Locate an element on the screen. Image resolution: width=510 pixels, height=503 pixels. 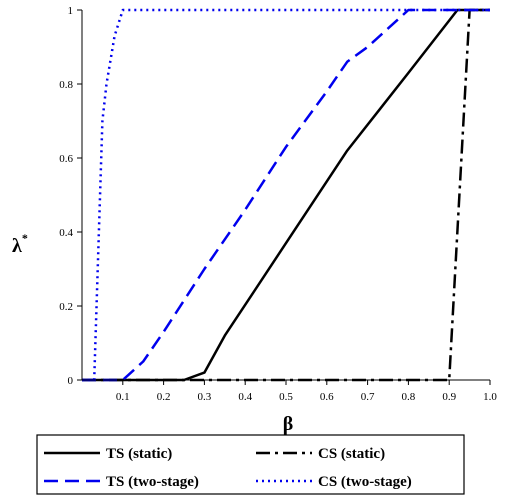
y-tick-label: 0.6 is located at coordinates (66, 159).